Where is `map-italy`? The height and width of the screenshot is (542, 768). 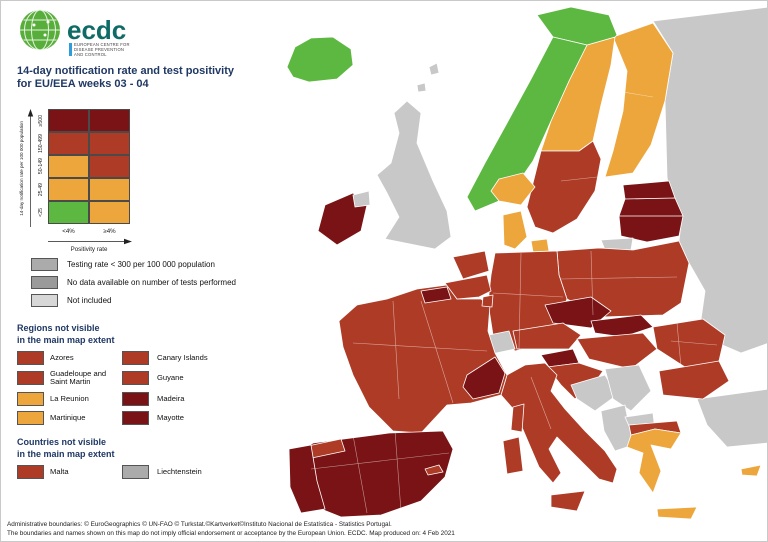 map-italy is located at coordinates (559, 423).